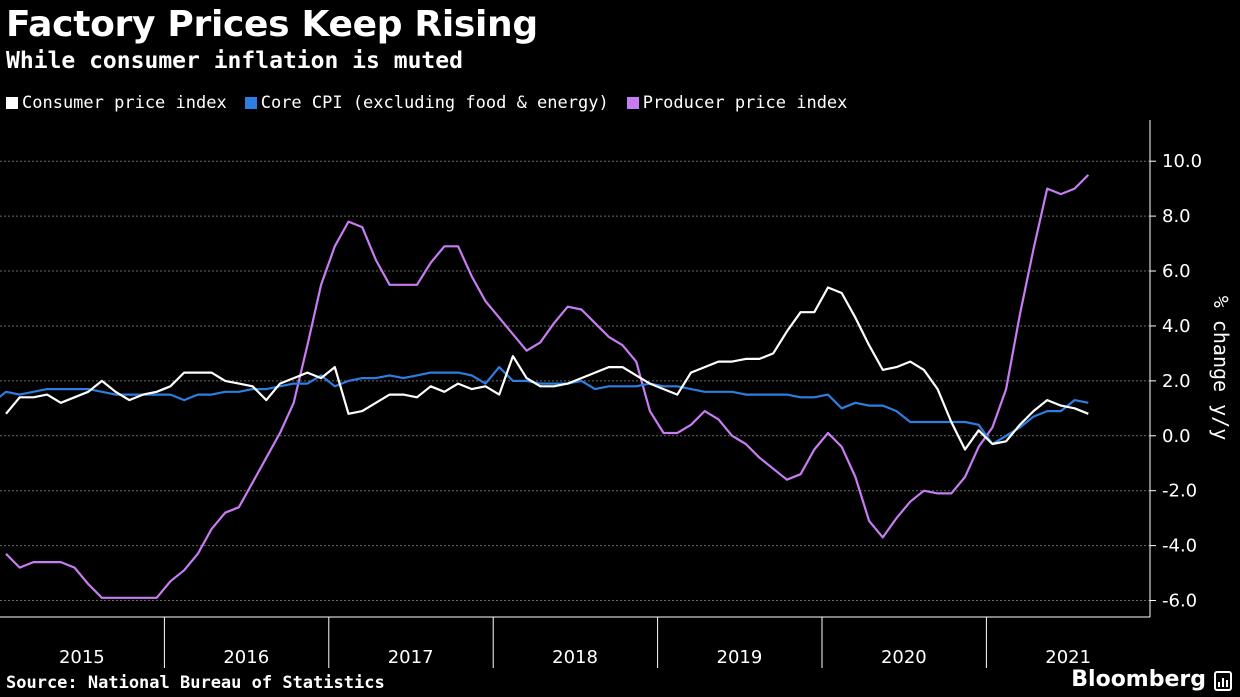 This screenshot has width=1240, height=697. Describe the element at coordinates (745, 103) in the screenshot. I see `legend-label-ppi: Producer price index` at that location.